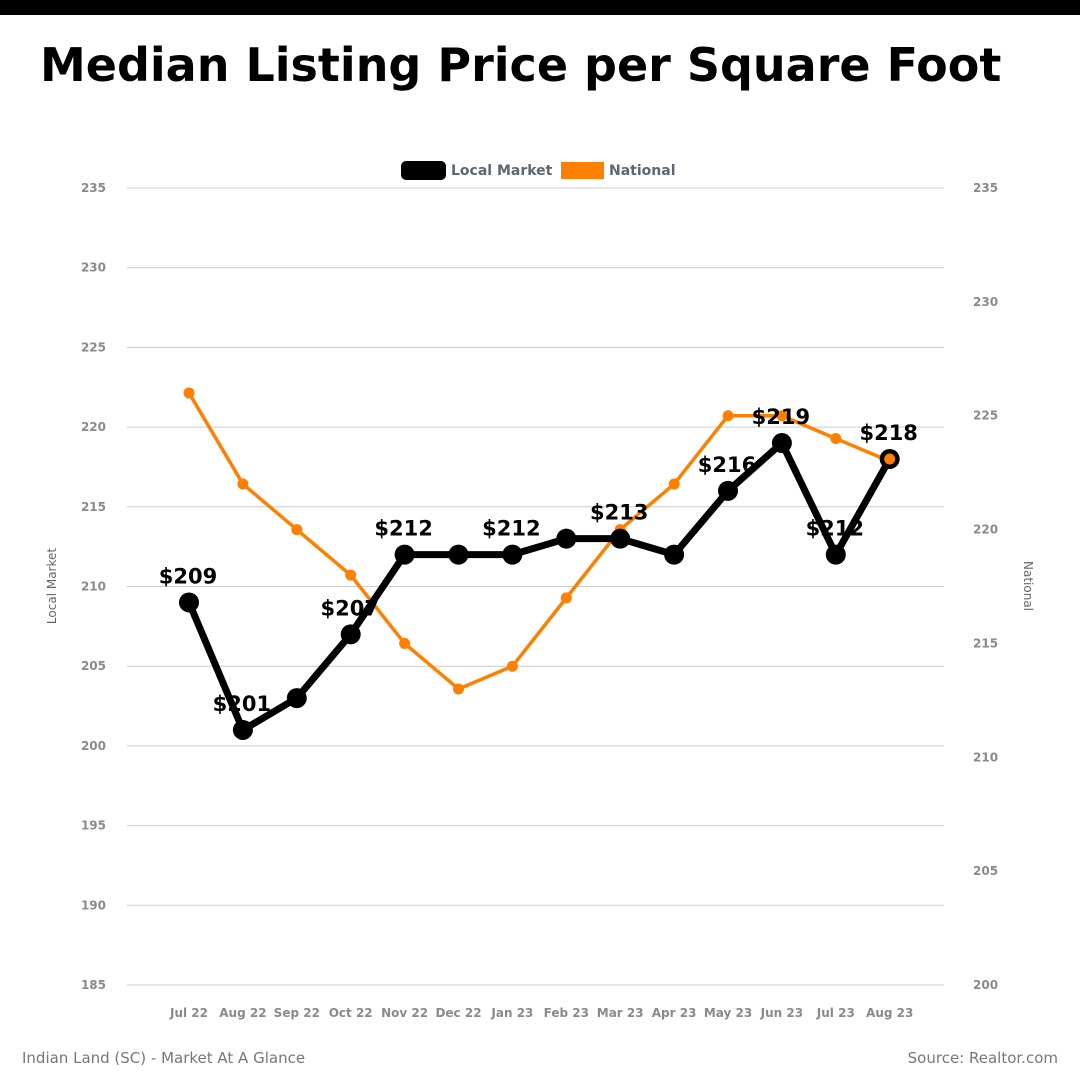  Describe the element at coordinates (985, 586) in the screenshot. I see `right-axis-ticks: 200 205 210 215 220 225 230 235` at that location.